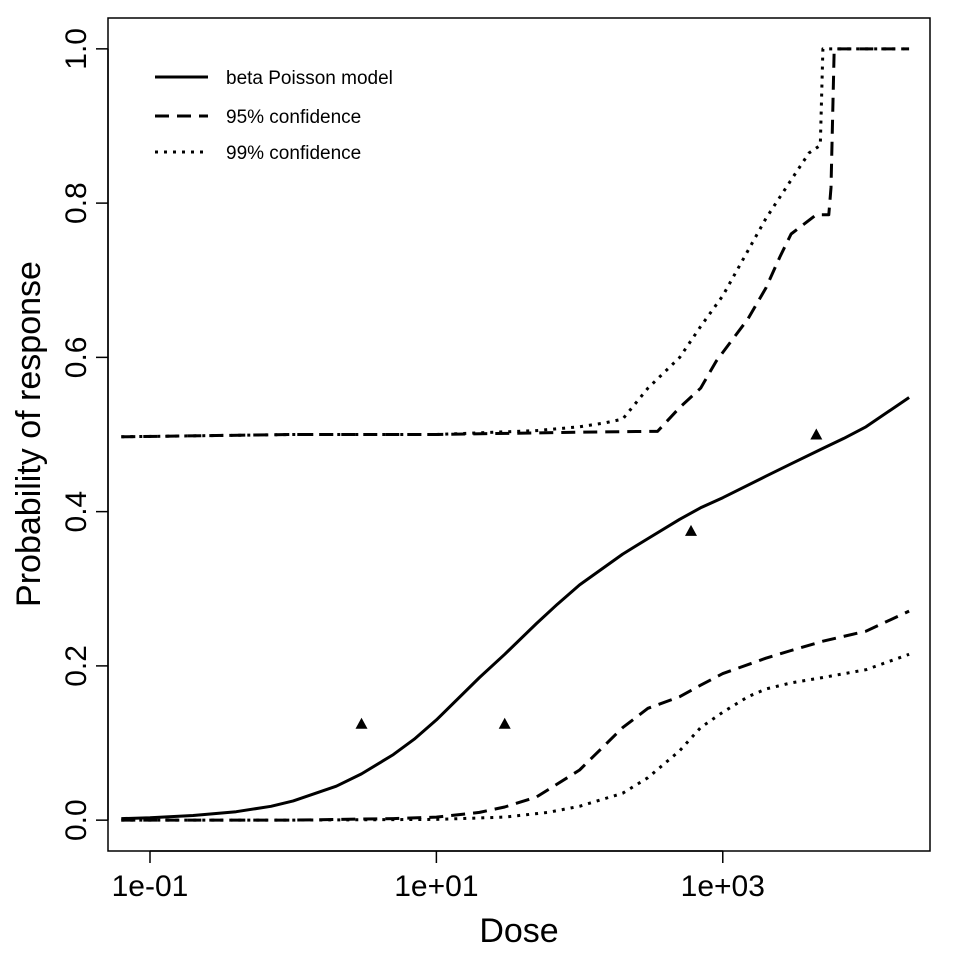 This screenshot has height=965, width=960. I want to click on series-ci99-lower, so click(515, 737).